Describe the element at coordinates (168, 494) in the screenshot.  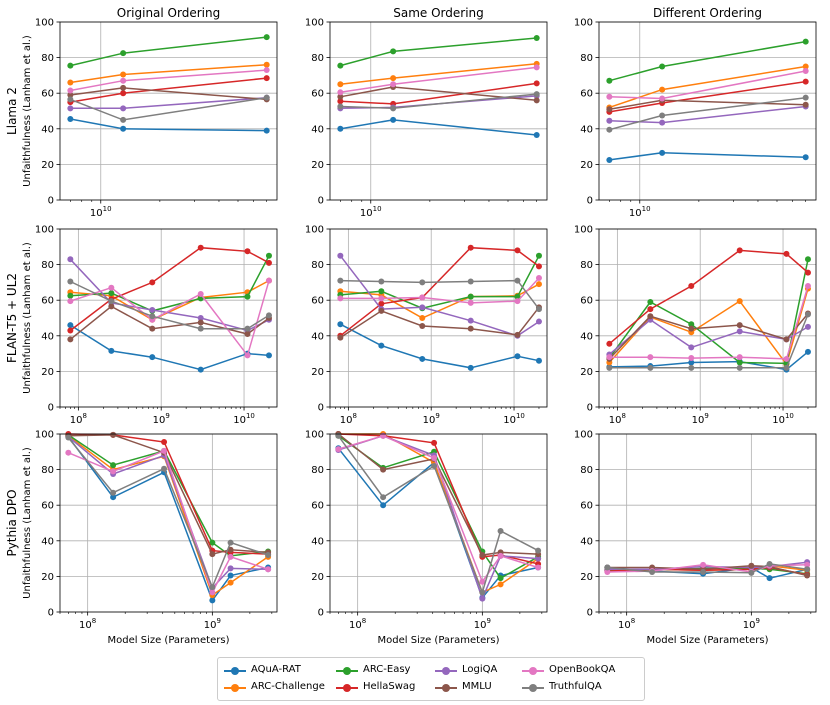
I see `series-line-mmlu` at that location.